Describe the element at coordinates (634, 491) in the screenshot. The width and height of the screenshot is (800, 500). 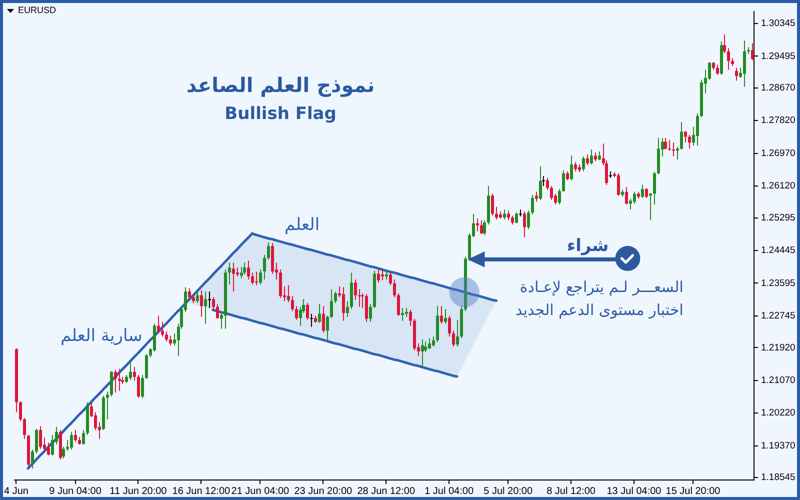
I see `x-tick-label: 13 Jul 04:00` at that location.